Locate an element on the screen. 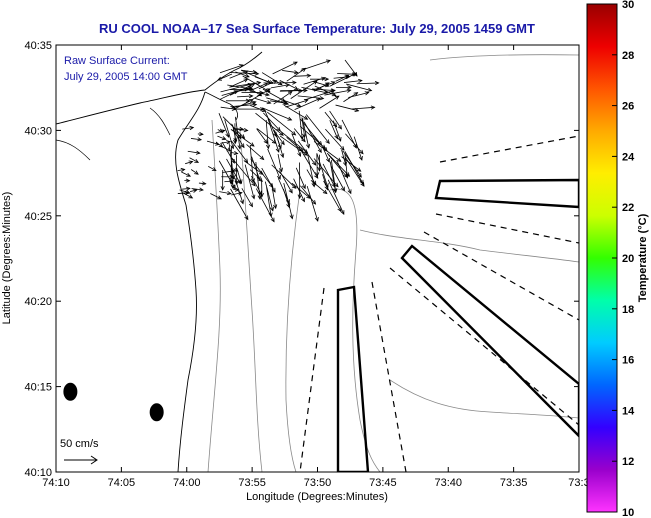 The image size is (651, 518). y-tick-label: 40:35 is located at coordinates (38, 46).